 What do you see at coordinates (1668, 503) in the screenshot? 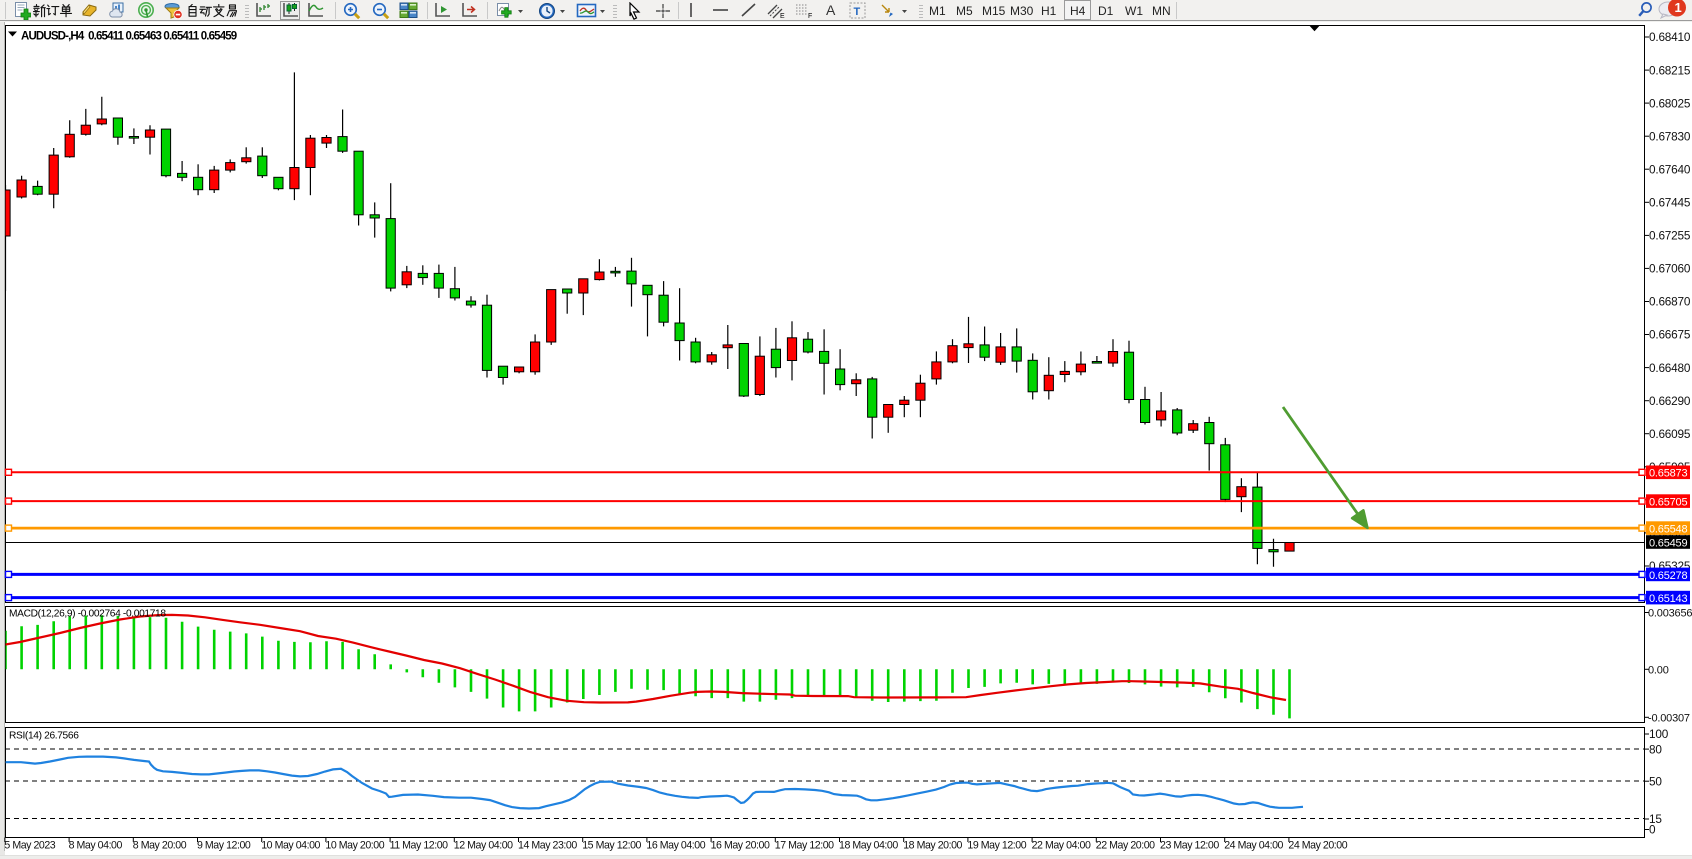
I see `svg-text: 0.65705` at bounding box center [1668, 503].